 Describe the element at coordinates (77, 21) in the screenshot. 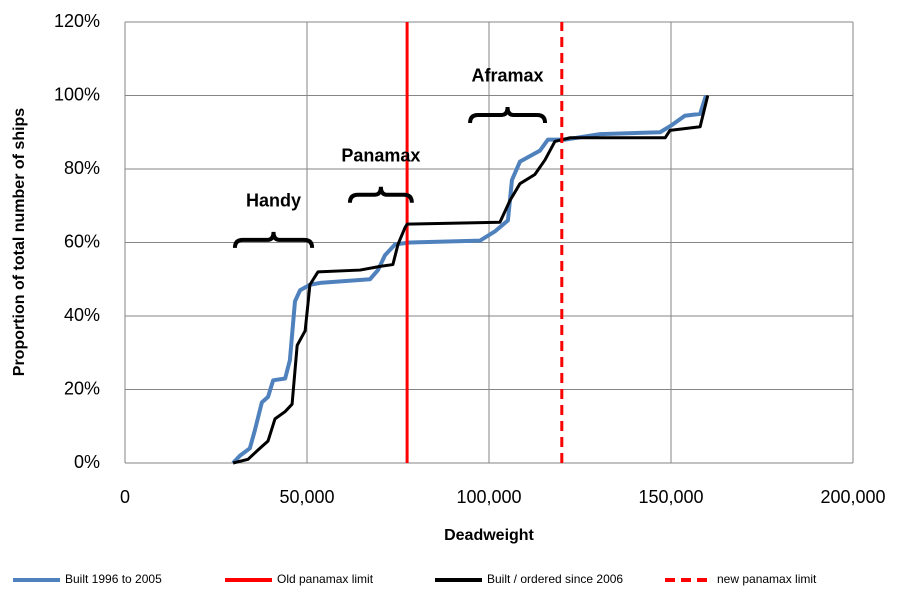

I see `y-tick-label: 120%` at that location.